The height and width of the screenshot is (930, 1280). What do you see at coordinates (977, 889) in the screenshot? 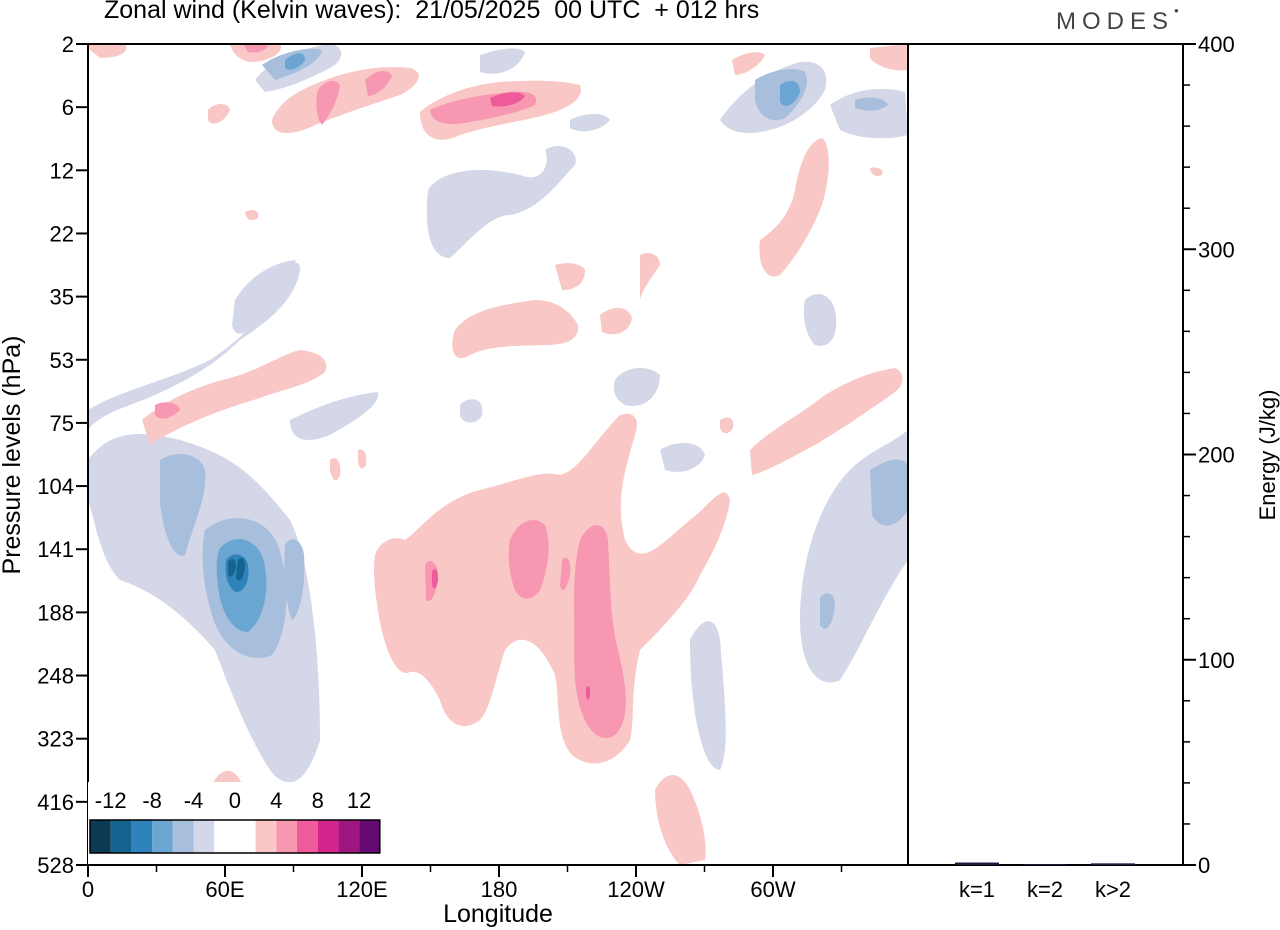
I see `energy-bar-label: k=1` at bounding box center [977, 889].